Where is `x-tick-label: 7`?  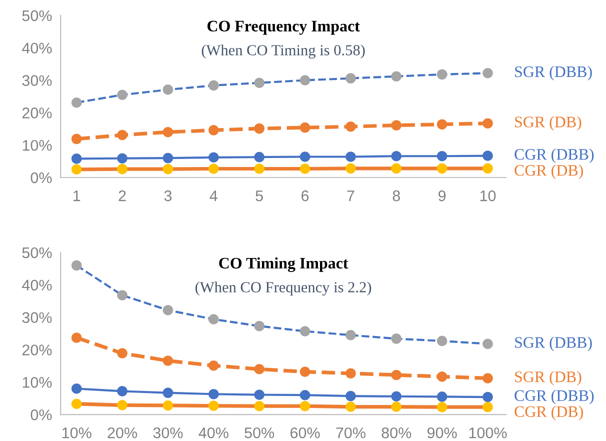 x-tick-label: 7 is located at coordinates (350, 196).